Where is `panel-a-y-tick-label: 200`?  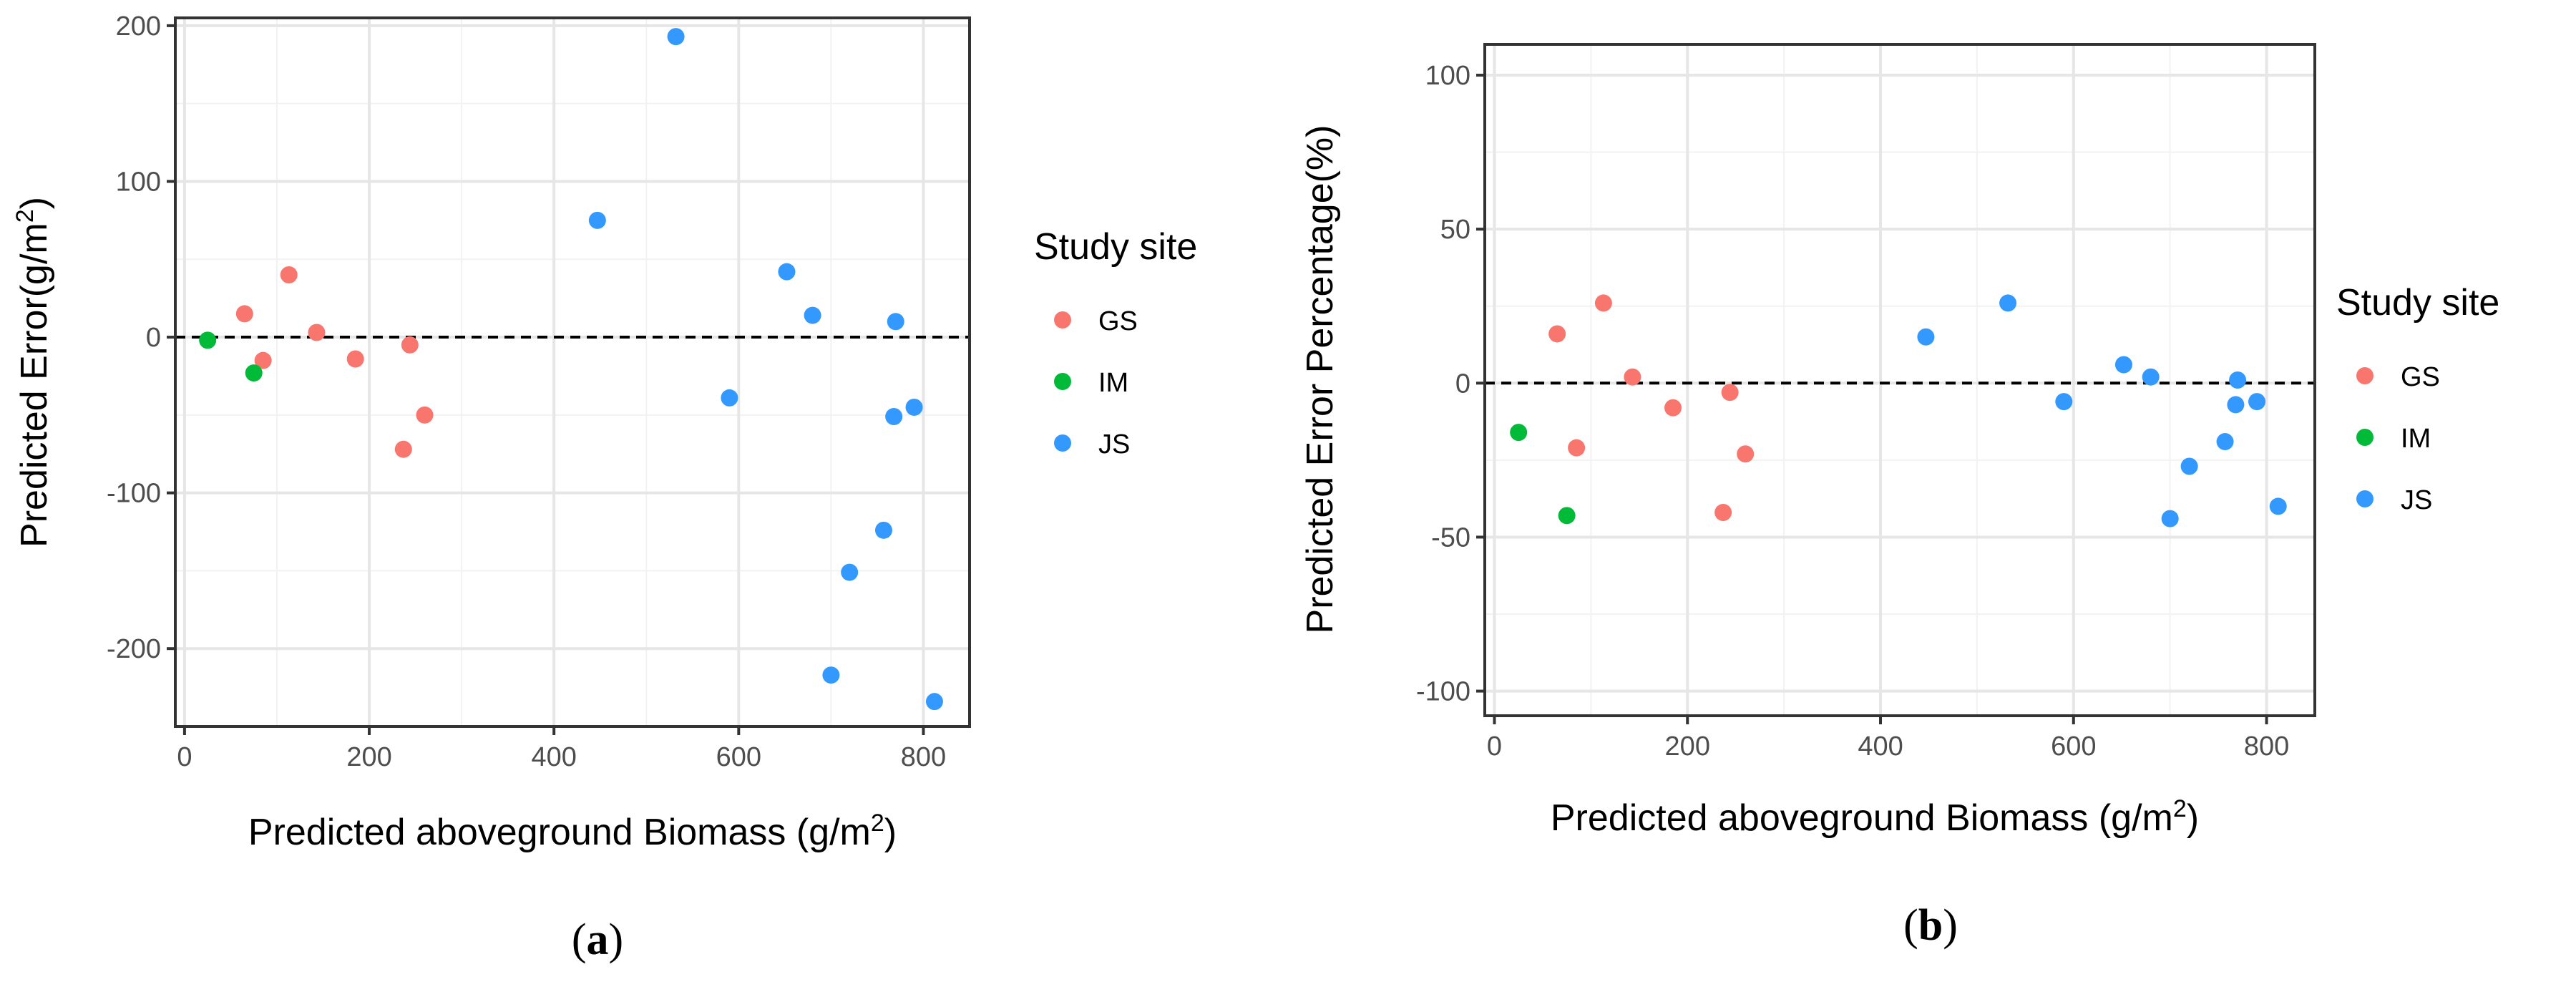
panel-a-y-tick-label: 200 is located at coordinates (138, 26).